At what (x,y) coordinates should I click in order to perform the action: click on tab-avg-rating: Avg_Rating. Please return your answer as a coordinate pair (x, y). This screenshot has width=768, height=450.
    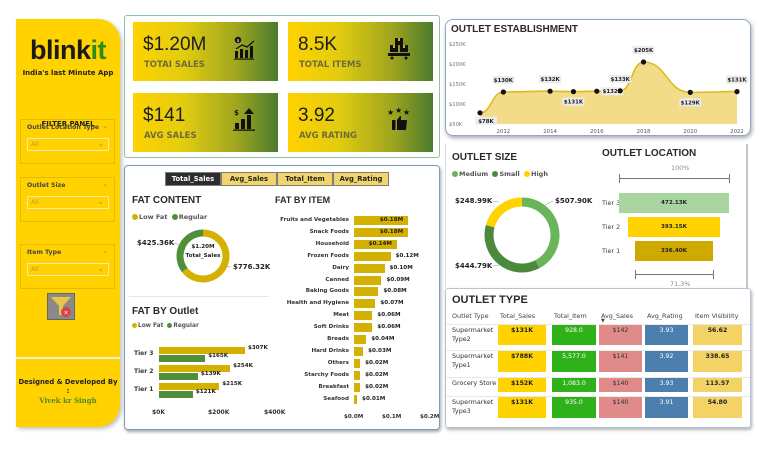
    Looking at the image, I should click on (361, 179).